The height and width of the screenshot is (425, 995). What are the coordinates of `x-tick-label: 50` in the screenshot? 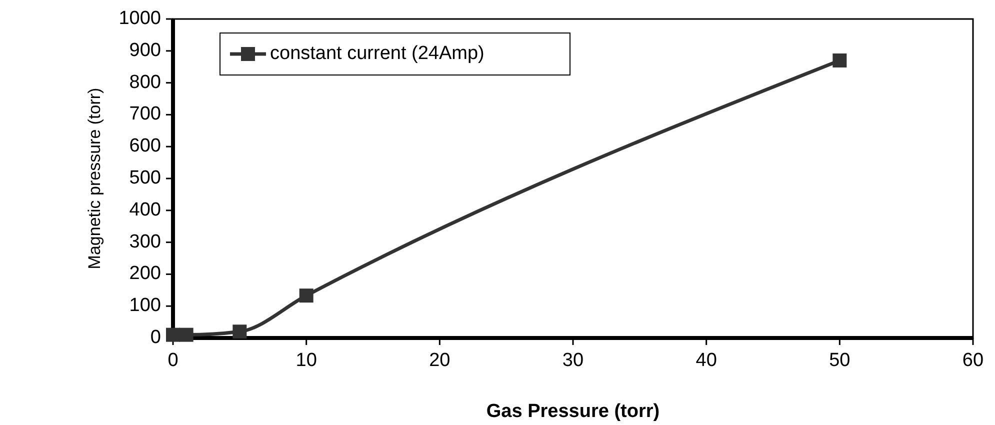 It's located at (839, 360).